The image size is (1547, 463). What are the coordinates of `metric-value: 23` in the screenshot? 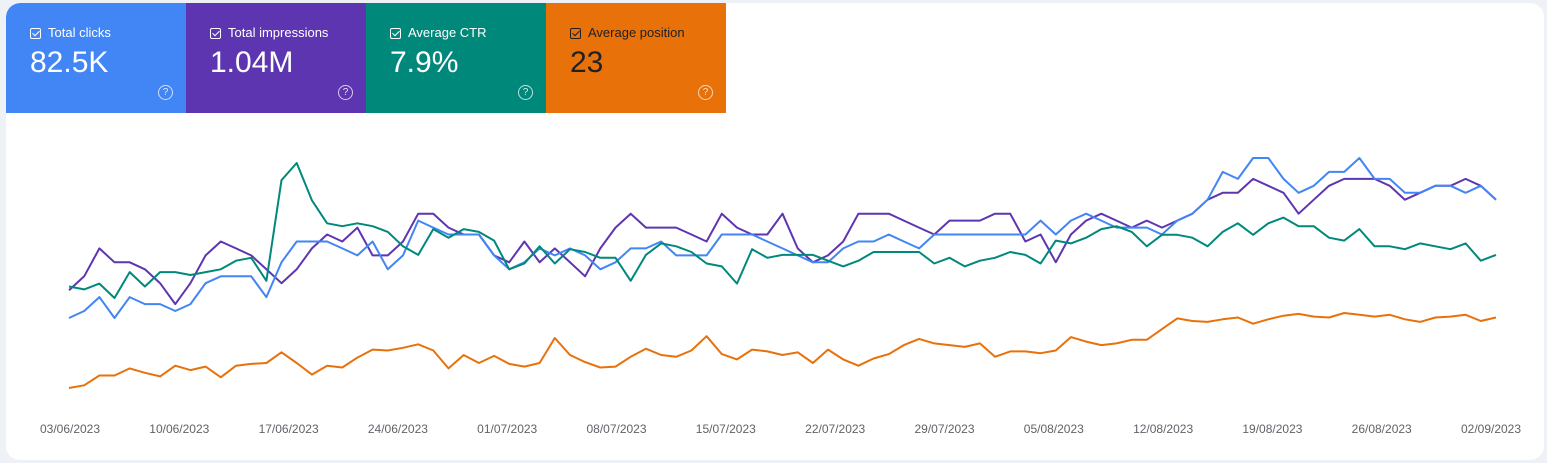 It's located at (587, 62).